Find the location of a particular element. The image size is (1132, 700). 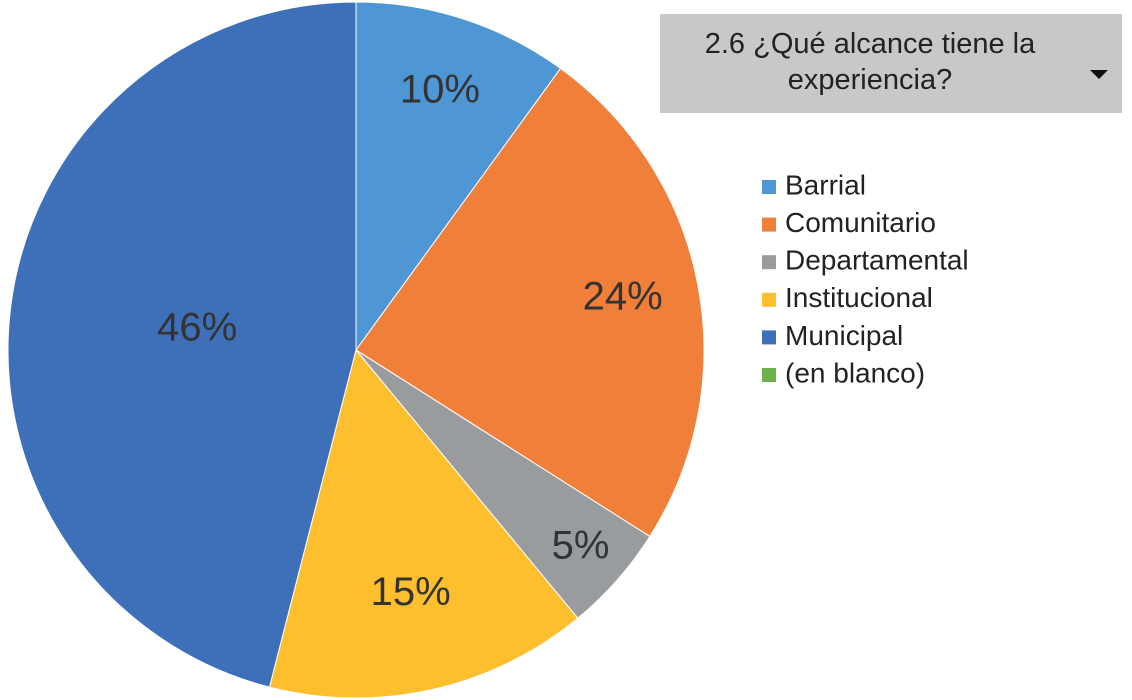

legend-label: (en blanco) is located at coordinates (855, 372).